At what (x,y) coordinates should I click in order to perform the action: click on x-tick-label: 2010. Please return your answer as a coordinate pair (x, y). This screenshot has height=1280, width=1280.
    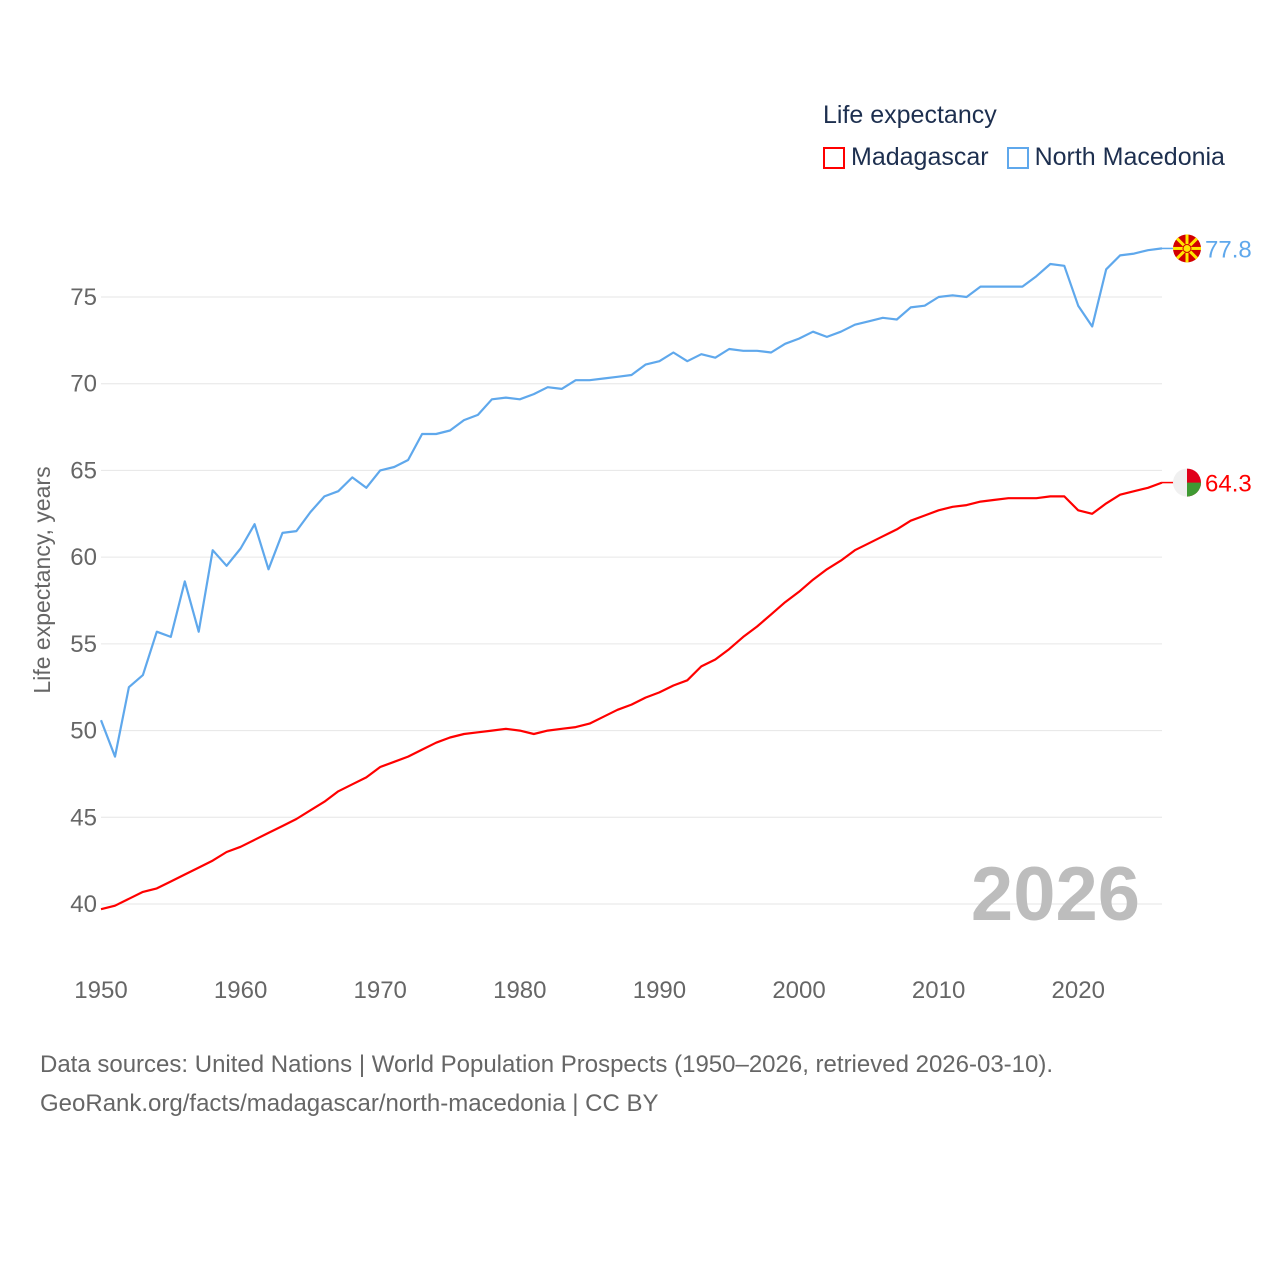
    Looking at the image, I should click on (938, 990).